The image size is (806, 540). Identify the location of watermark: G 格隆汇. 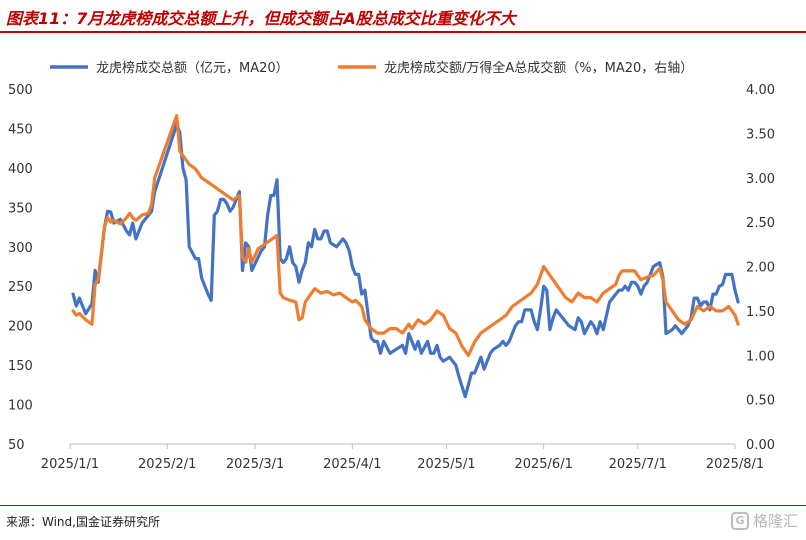
(764, 520).